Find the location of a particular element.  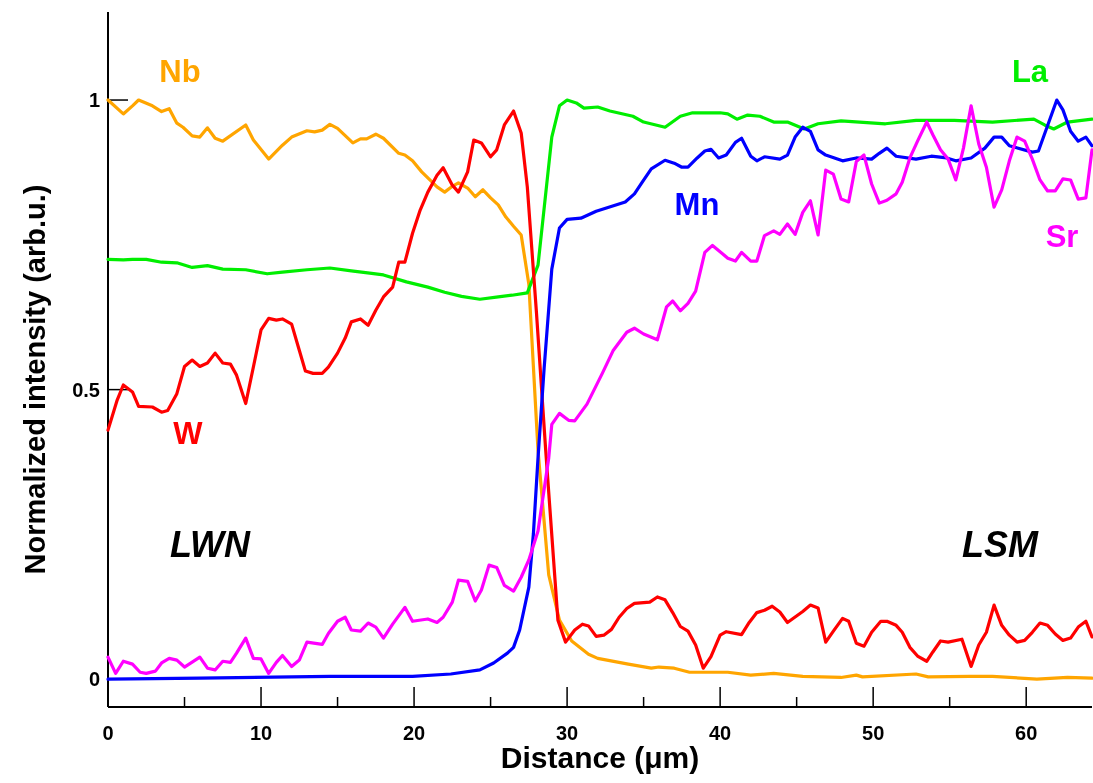

series-label: La is located at coordinates (1030, 71).